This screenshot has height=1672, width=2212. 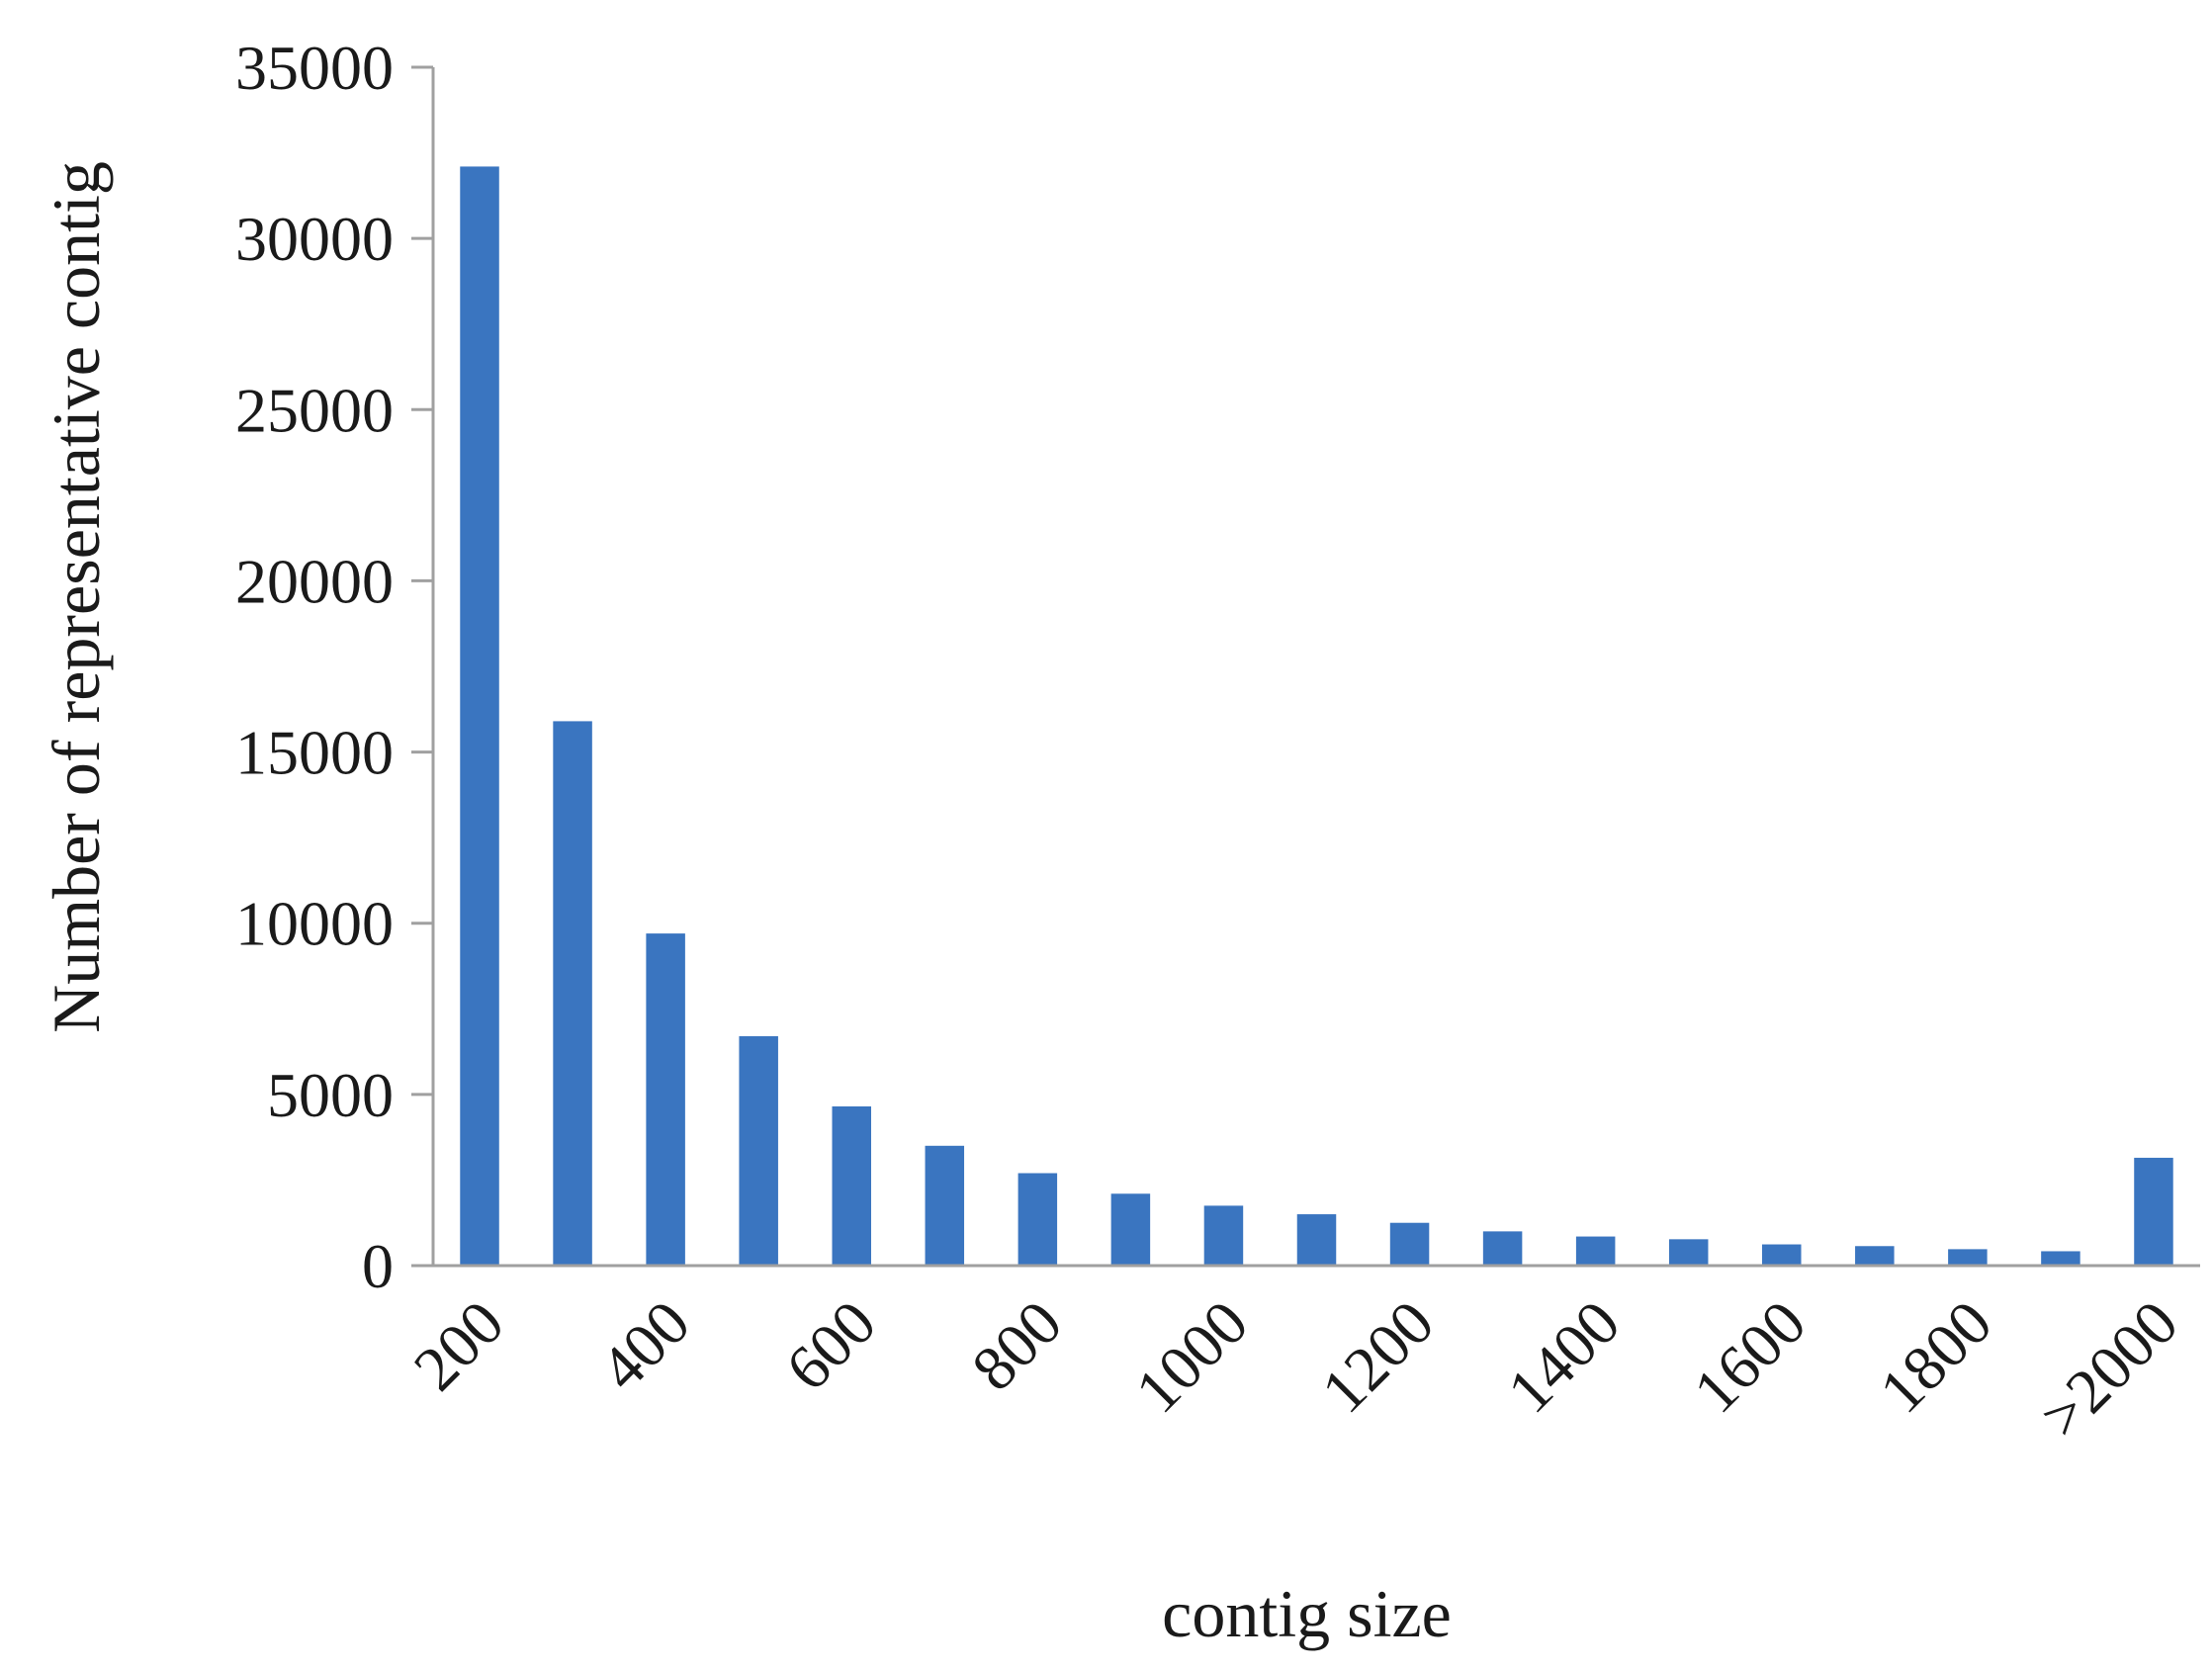 What do you see at coordinates (1378, 1357) in the screenshot?
I see `x-tick-label: 1200` at bounding box center [1378, 1357].